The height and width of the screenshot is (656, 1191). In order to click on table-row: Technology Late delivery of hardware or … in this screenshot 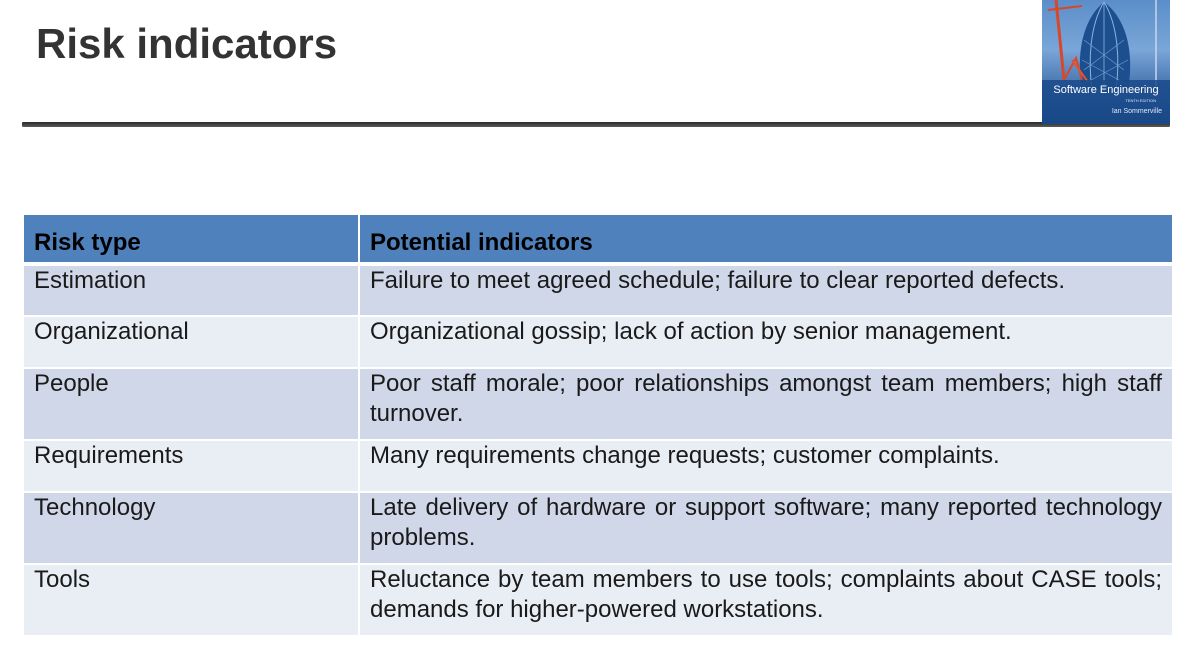, I will do `click(598, 528)`.